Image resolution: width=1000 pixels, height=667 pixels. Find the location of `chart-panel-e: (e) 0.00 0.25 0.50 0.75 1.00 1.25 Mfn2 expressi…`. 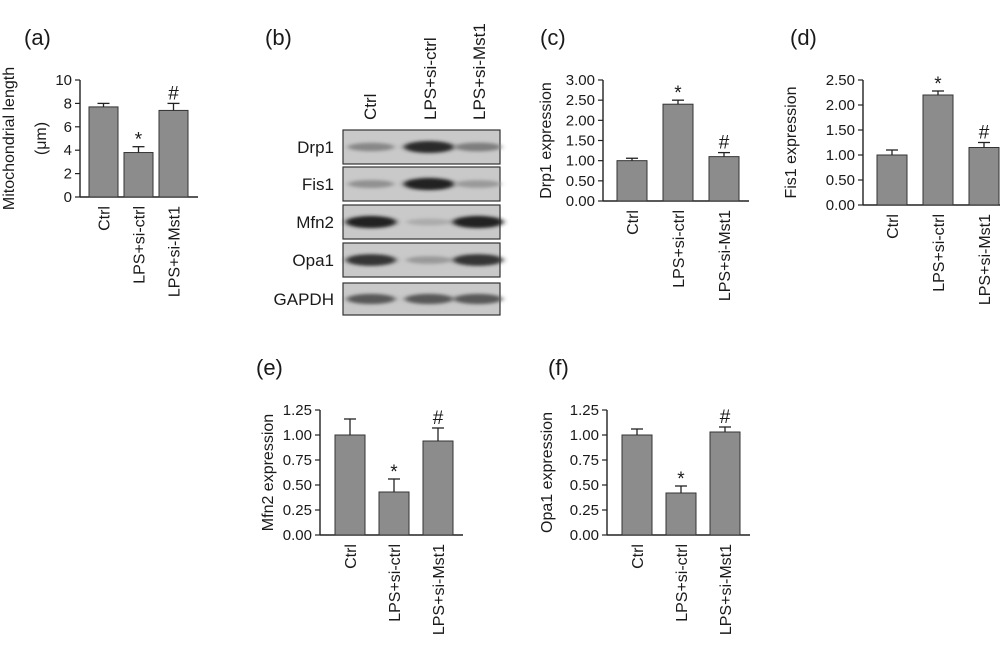

chart-panel-e: (e) 0.00 0.25 0.50 0.75 1.00 1.25 Mfn2 expressi… is located at coordinates (359, 495).